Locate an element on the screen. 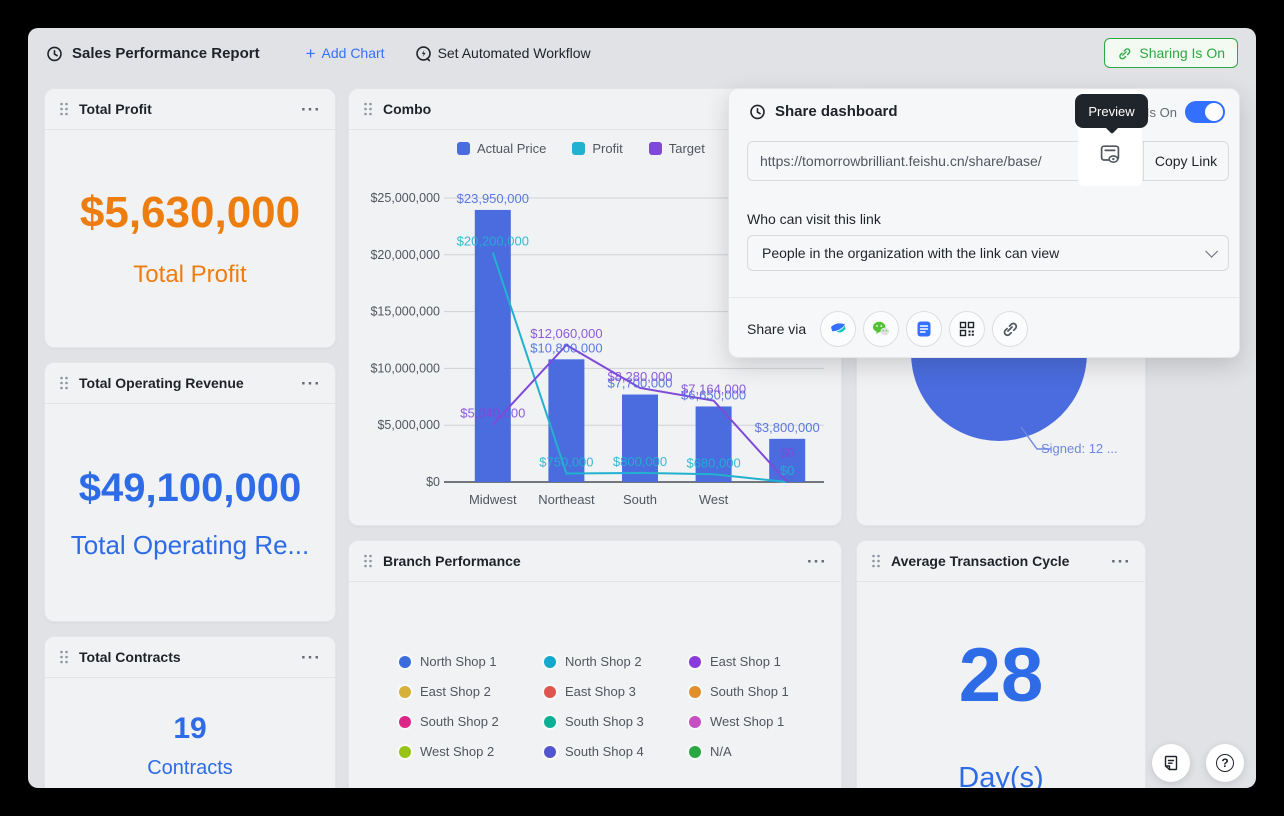  legend-label: Actual Price is located at coordinates (512, 148).